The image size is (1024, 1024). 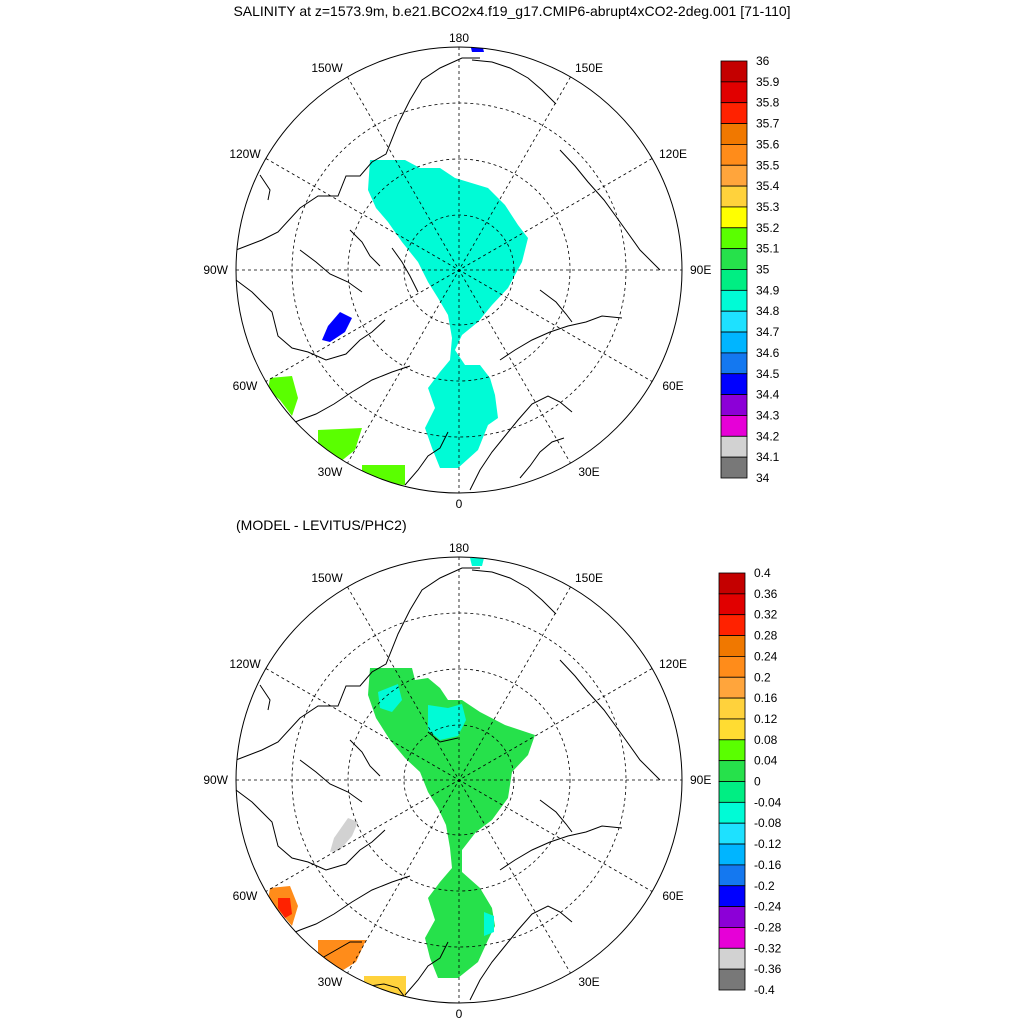 I want to click on colorbar-tick-label: 35.1, so click(x=768, y=249).